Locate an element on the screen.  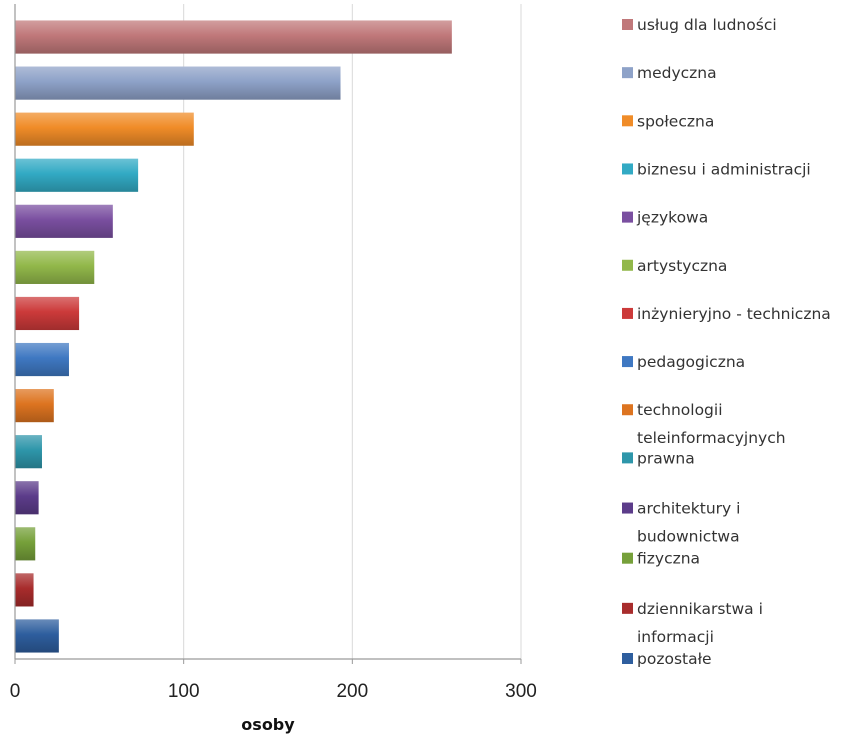
x-tick-label: 300 is located at coordinates (521, 691).